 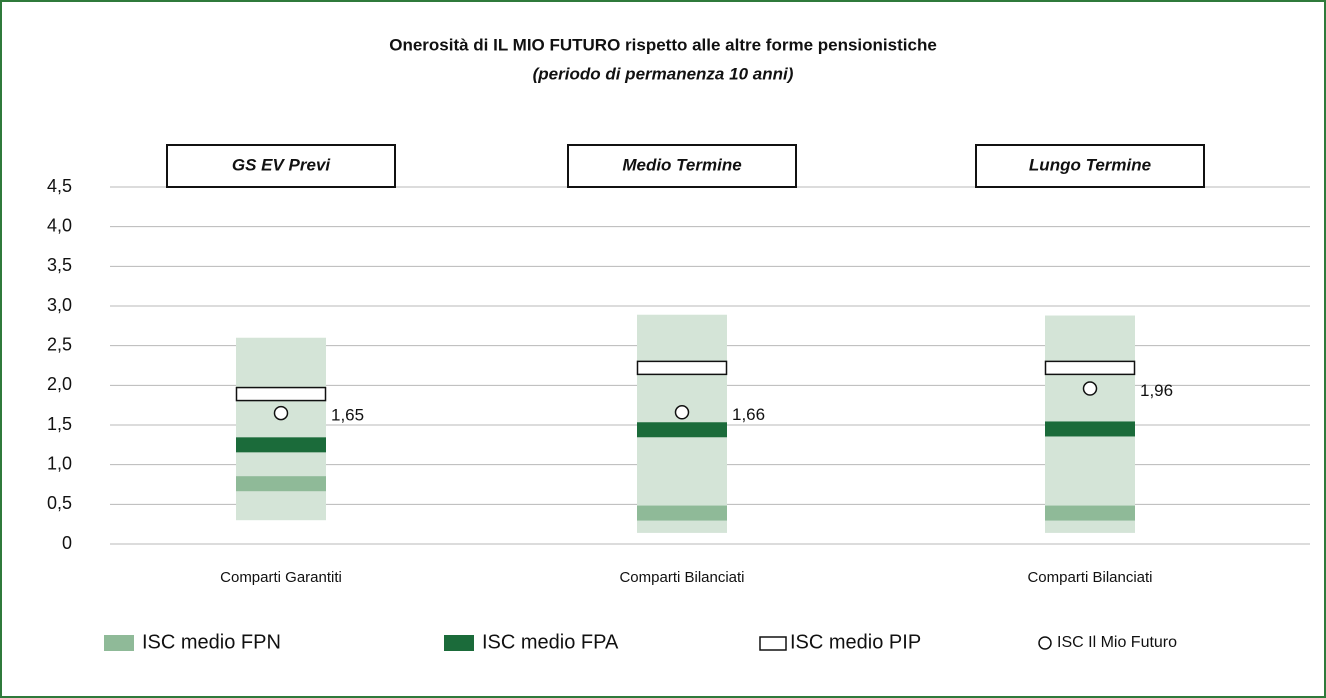 I want to click on chart-subtitle: (periodo di permanenza 10 anni), so click(x=663, y=73).